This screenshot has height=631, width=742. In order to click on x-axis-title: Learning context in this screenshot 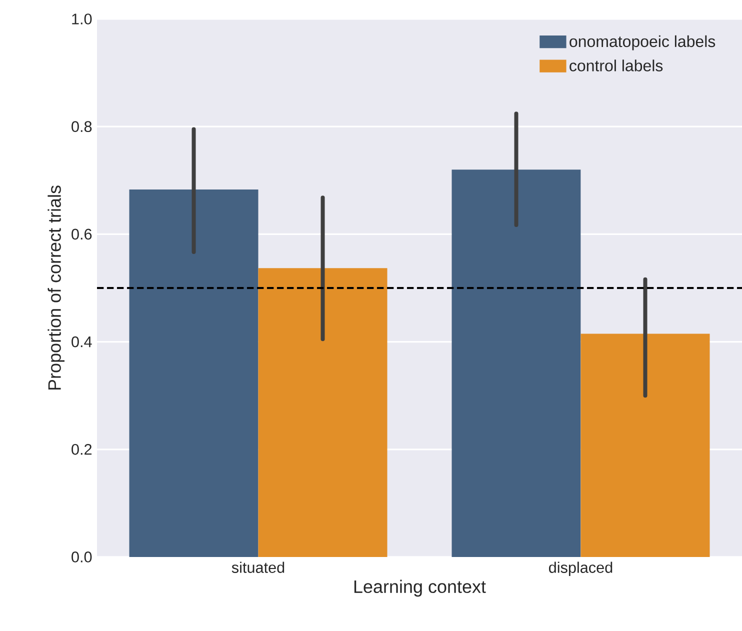, I will do `click(420, 588)`.